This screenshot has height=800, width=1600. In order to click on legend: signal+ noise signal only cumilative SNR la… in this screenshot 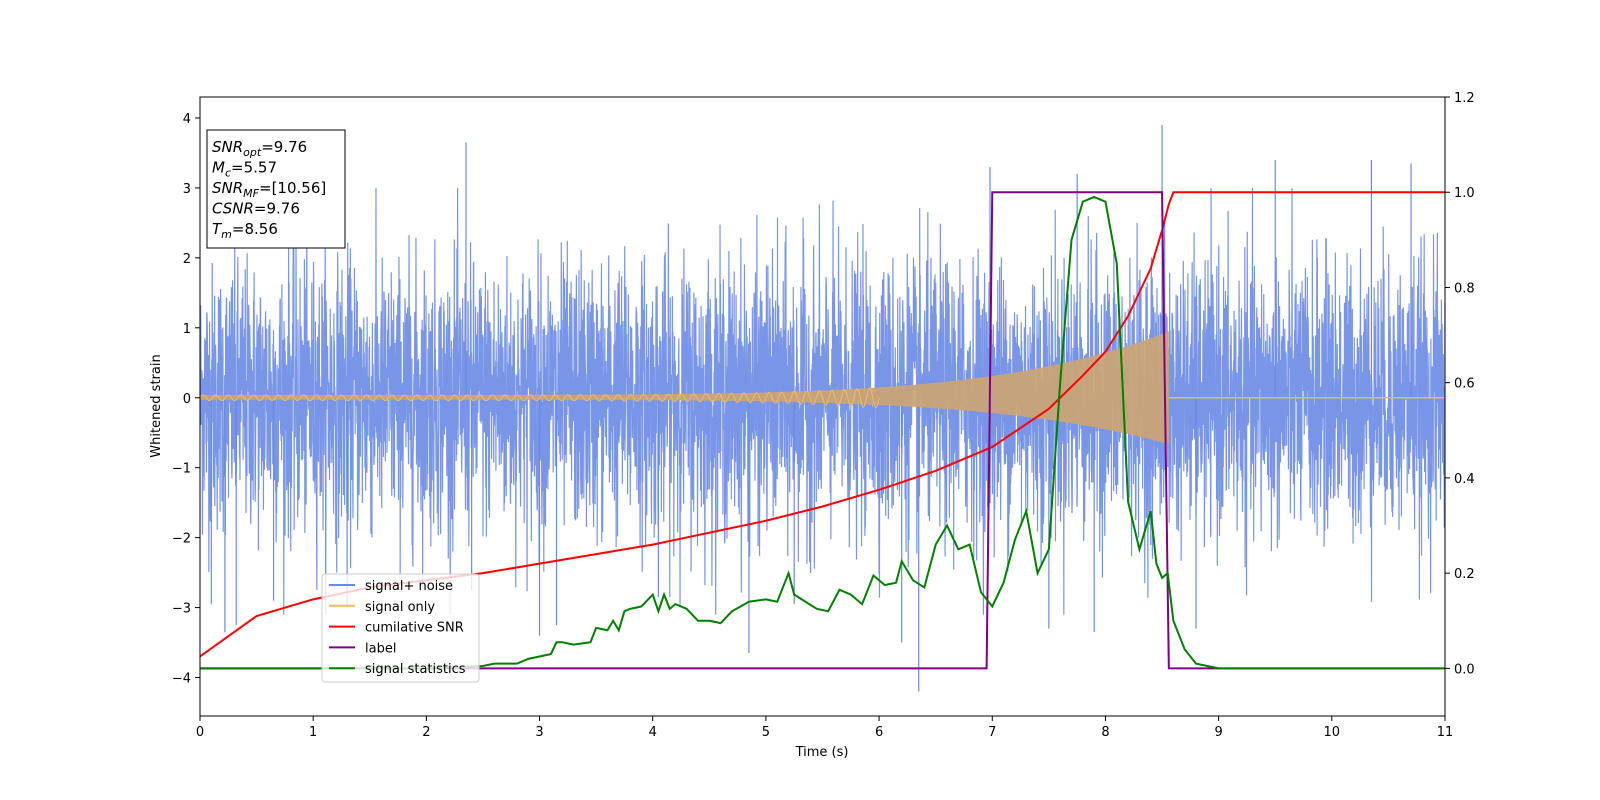, I will do `click(400, 628)`.